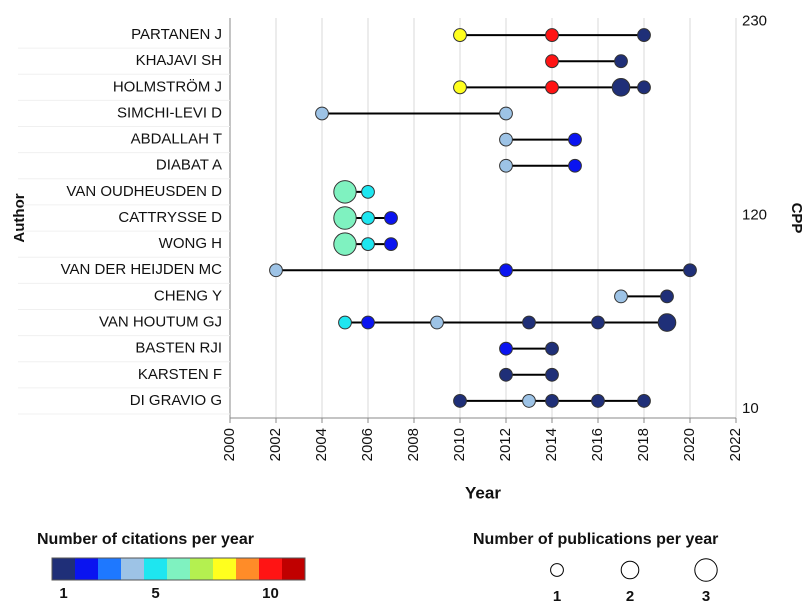 This screenshot has width=808, height=603. What do you see at coordinates (643, 444) in the screenshot?
I see `x-tick-label: 2018` at bounding box center [643, 444].